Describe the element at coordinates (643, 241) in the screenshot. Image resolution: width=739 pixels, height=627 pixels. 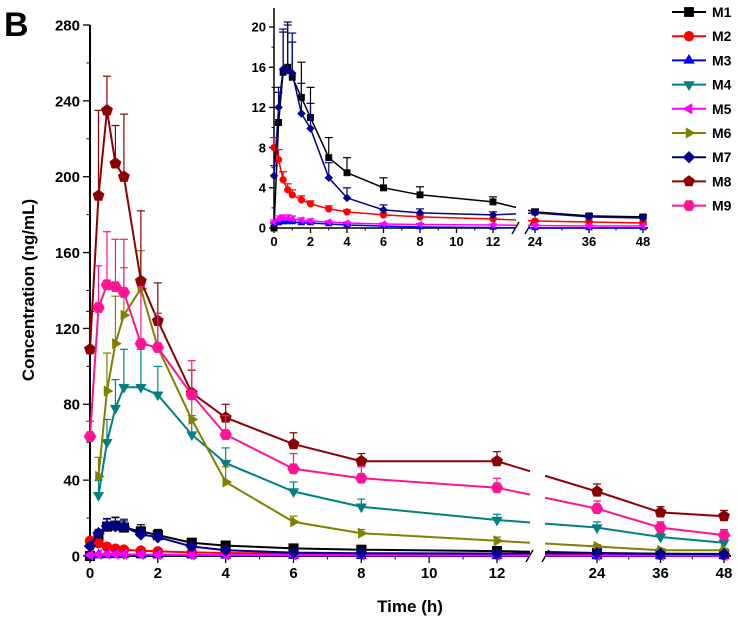
I see `inset-x-tick-label: 48` at that location.